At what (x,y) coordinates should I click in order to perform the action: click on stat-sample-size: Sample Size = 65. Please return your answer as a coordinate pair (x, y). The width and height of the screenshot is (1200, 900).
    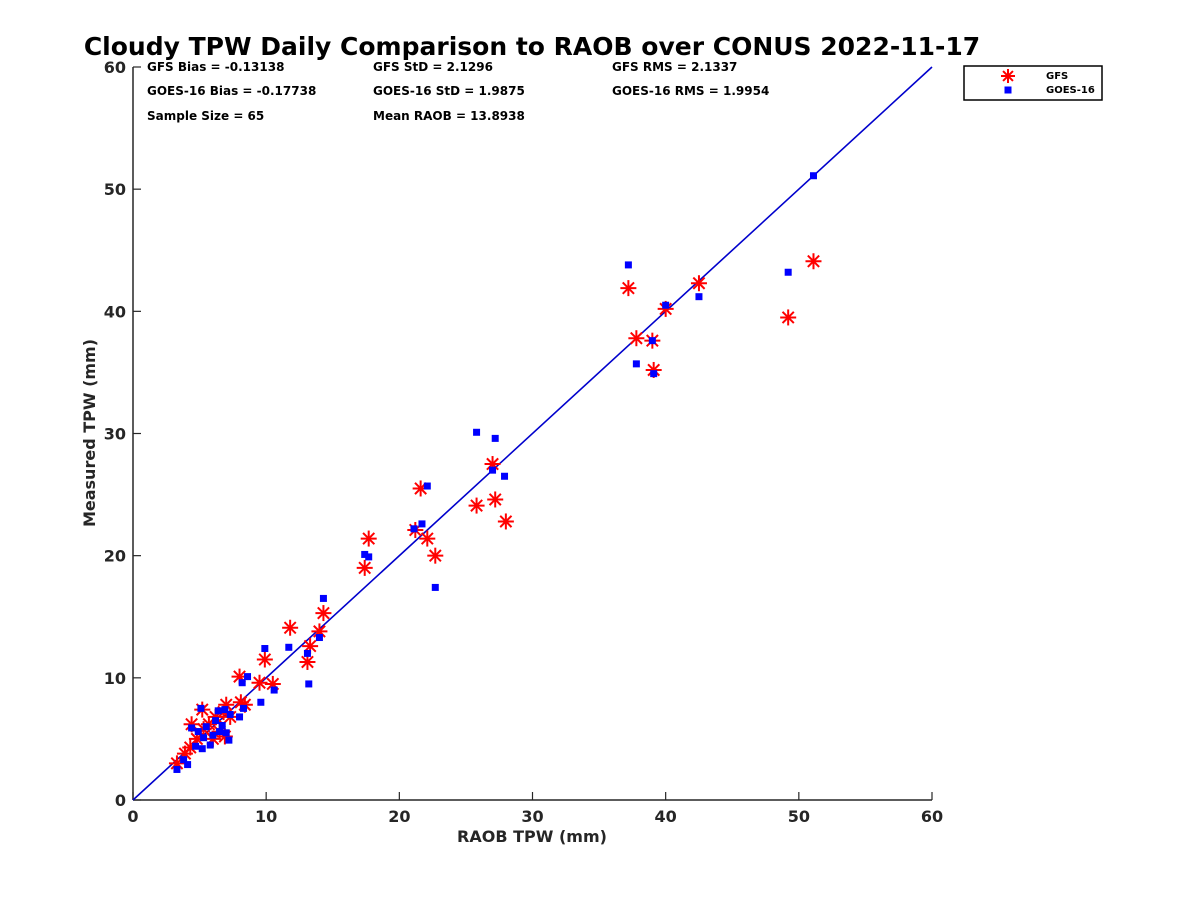
    Looking at the image, I should click on (205, 116).